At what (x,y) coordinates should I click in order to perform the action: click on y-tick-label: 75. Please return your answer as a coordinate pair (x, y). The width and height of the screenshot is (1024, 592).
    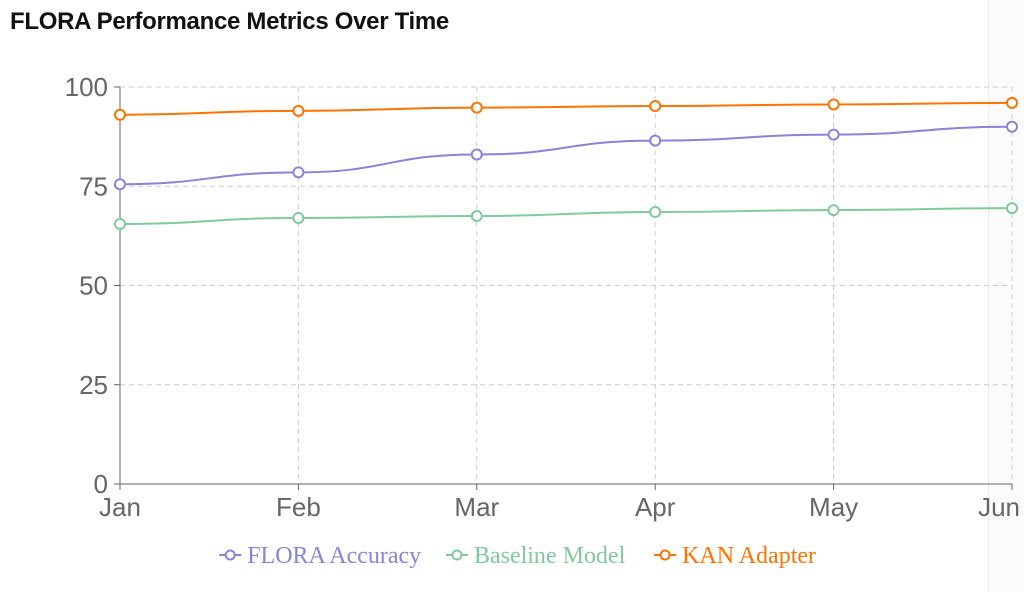
    Looking at the image, I should click on (93, 186).